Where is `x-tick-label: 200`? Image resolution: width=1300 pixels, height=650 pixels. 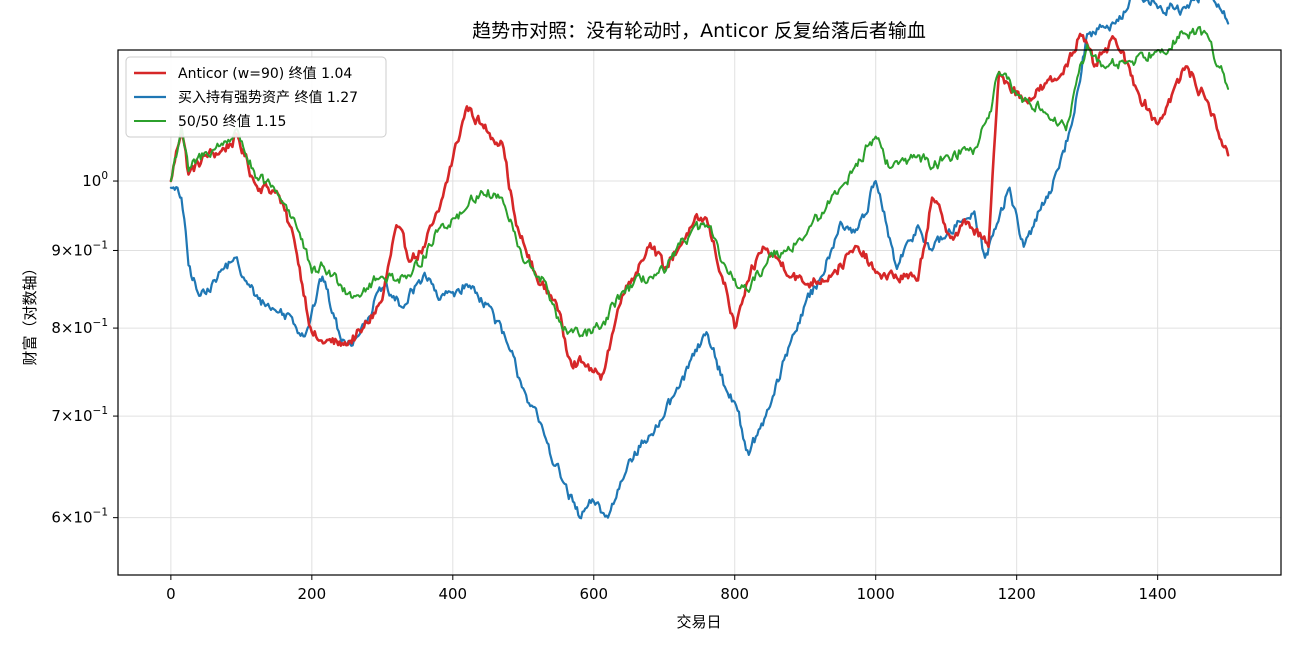 x-tick-label: 200 is located at coordinates (312, 594).